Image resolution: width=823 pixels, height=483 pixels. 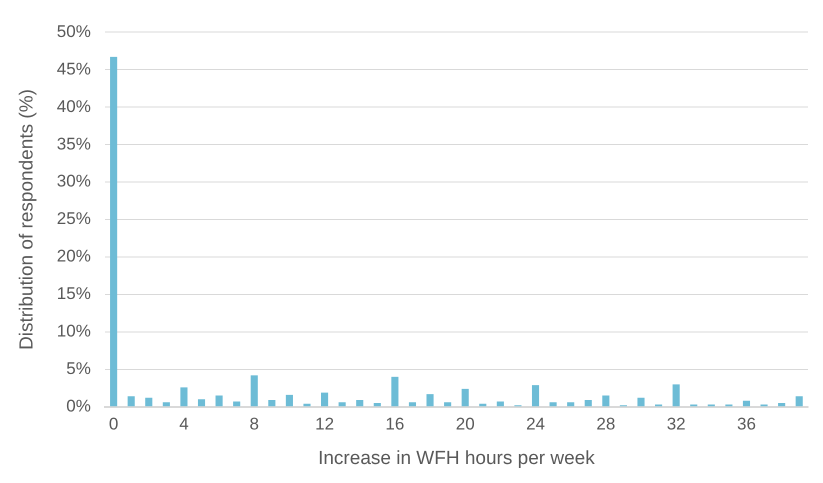 I want to click on y-tick-label: 35%, so click(x=73, y=144).